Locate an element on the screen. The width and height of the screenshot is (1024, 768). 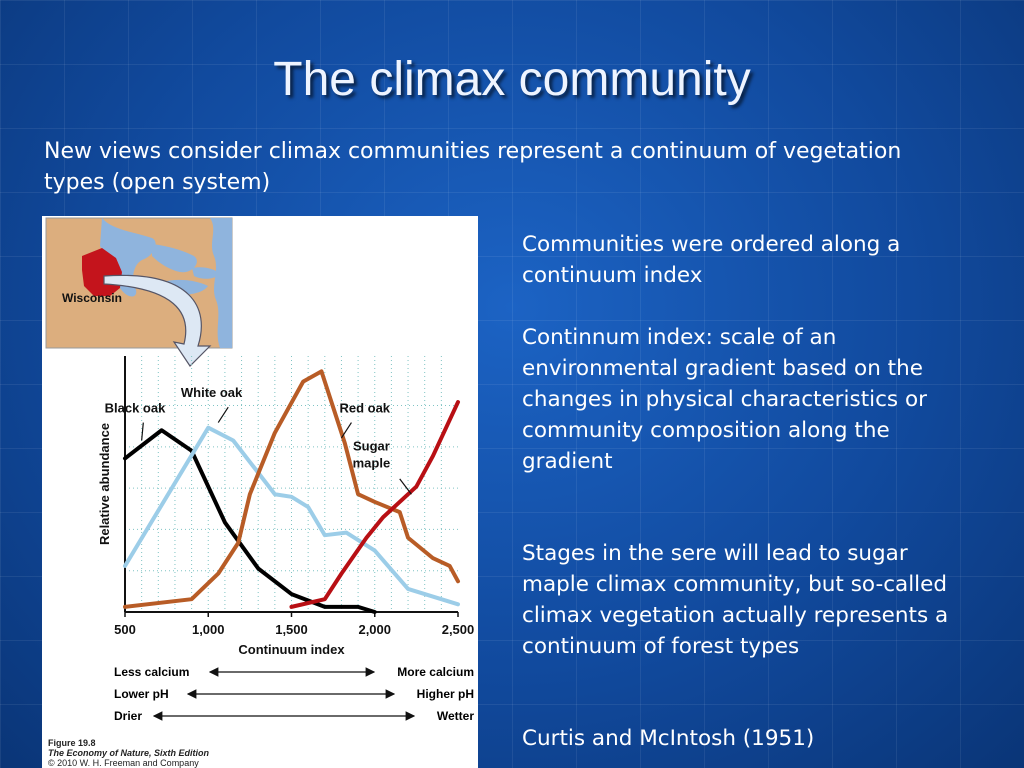
leader-sugar-maple is located at coordinates (405, 486).